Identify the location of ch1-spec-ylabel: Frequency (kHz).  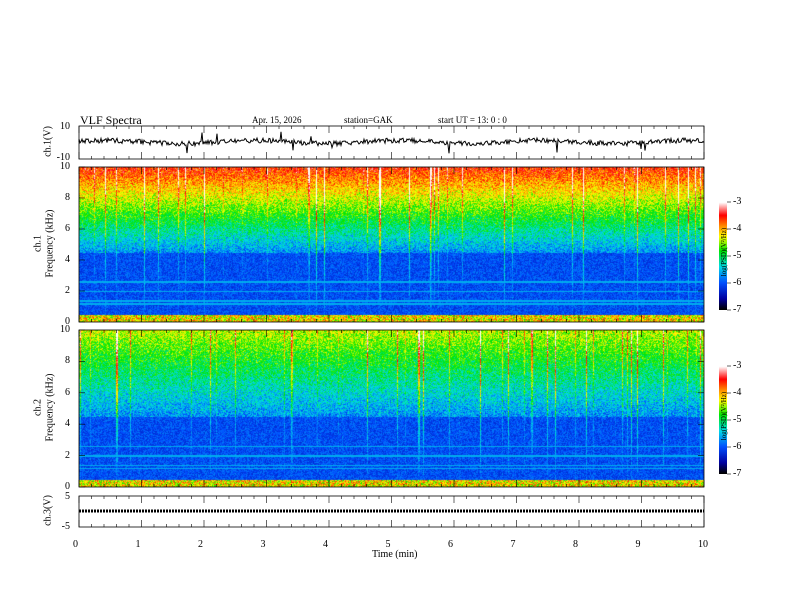
(50, 243).